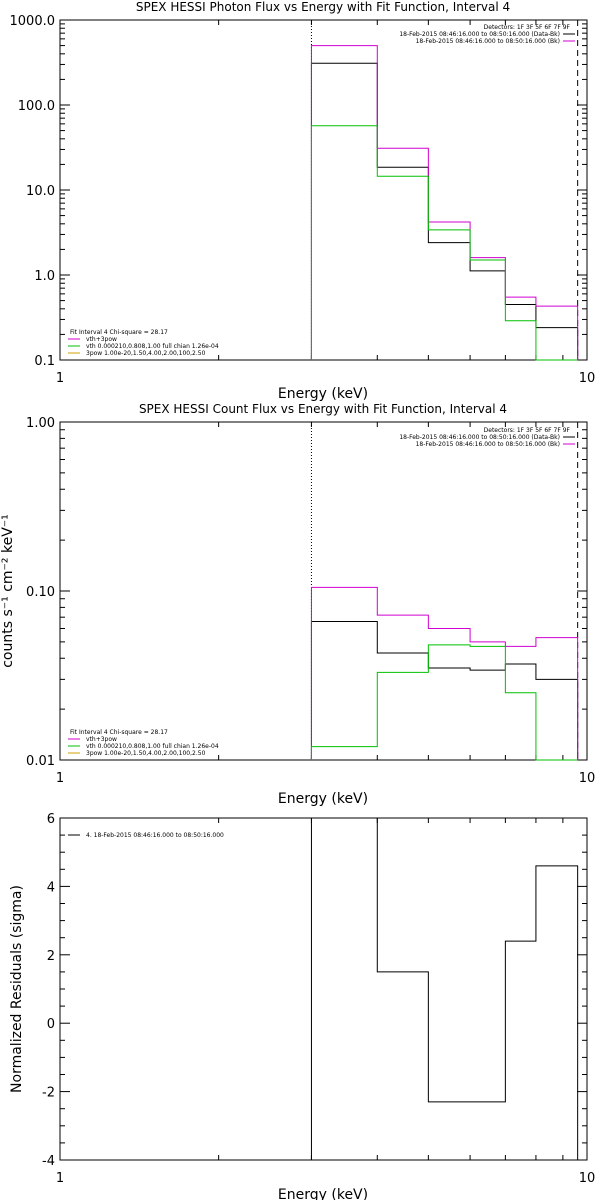 This screenshot has width=600, height=1200. Describe the element at coordinates (101, 739) in the screenshot. I see `panel2-legend-text: vth+3pow` at that location.